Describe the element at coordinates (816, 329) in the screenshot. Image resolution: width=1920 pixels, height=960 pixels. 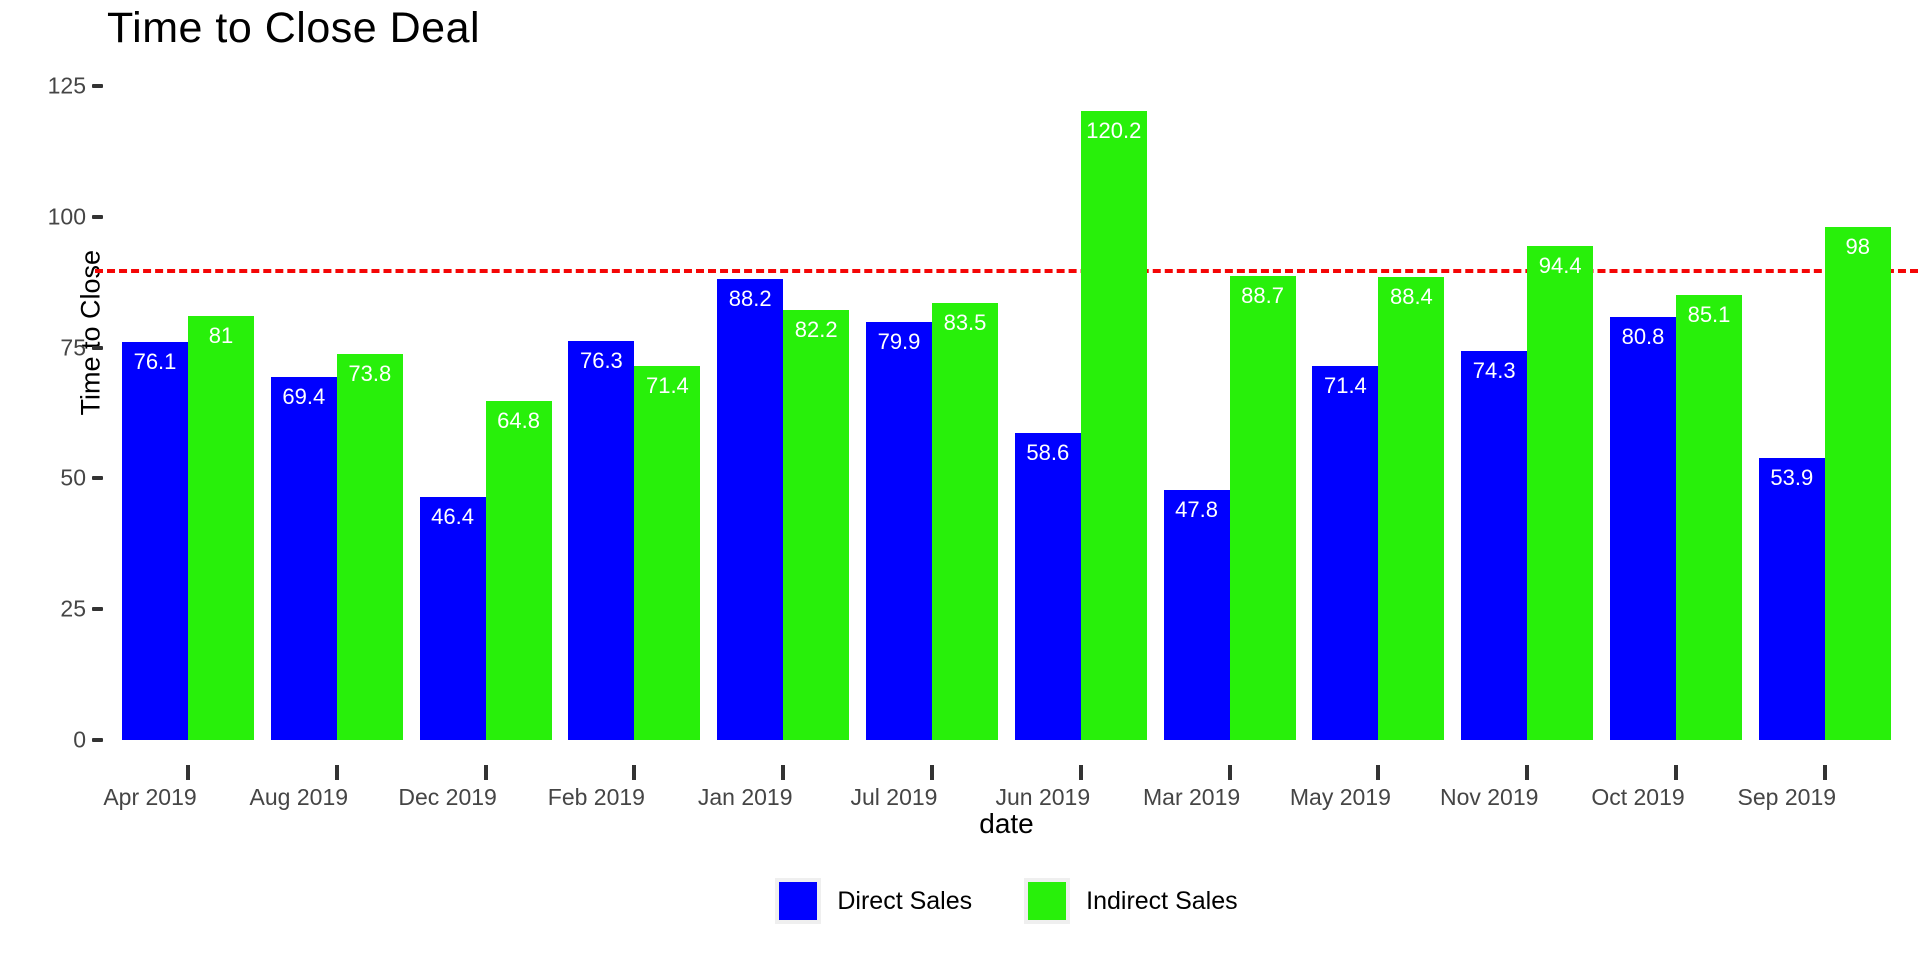
I see `bar-value-label: 82.2` at that location.